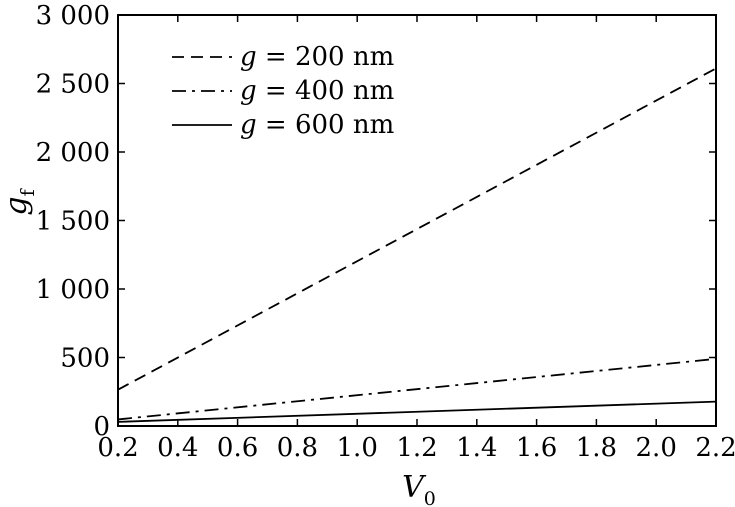 The width and height of the screenshot is (735, 507). I want to click on legend-label-2: g = 400 nm, so click(317, 91).